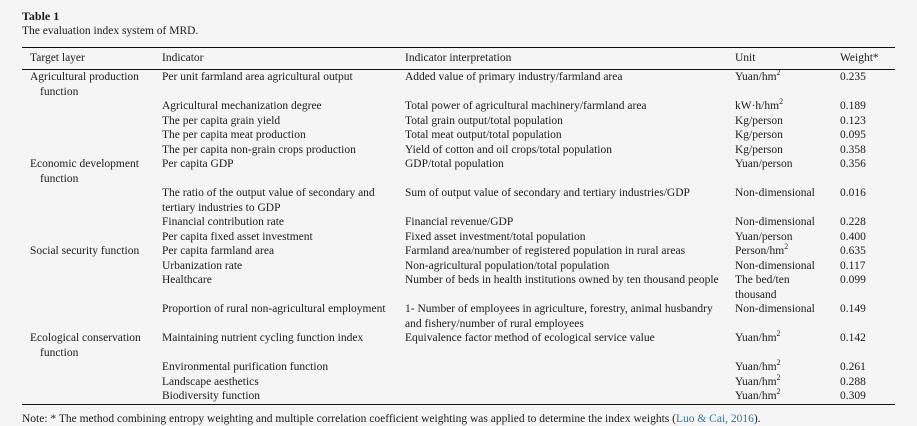 This screenshot has height=426, width=917. What do you see at coordinates (787, 58) in the screenshot?
I see `column-header-unit: Unit` at bounding box center [787, 58].